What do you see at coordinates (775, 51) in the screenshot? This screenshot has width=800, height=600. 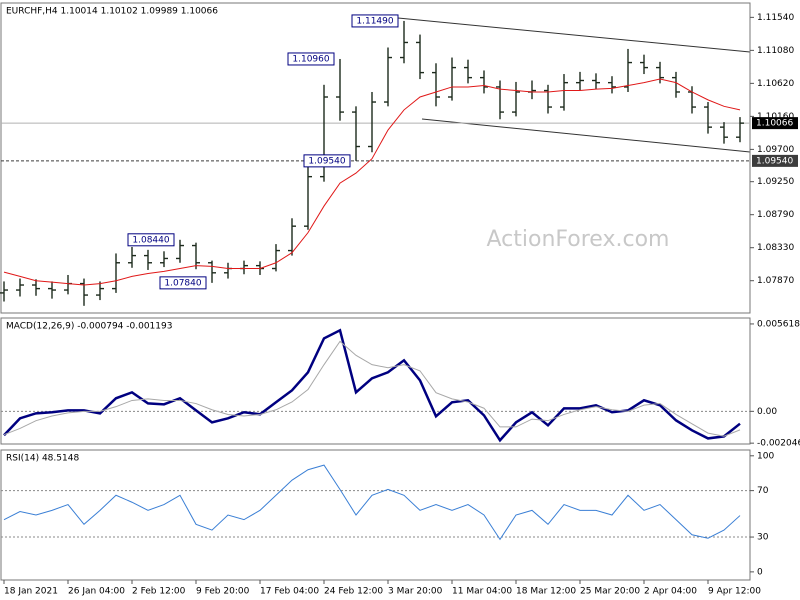 I see `y-tick-label: 1.11080` at bounding box center [775, 51].